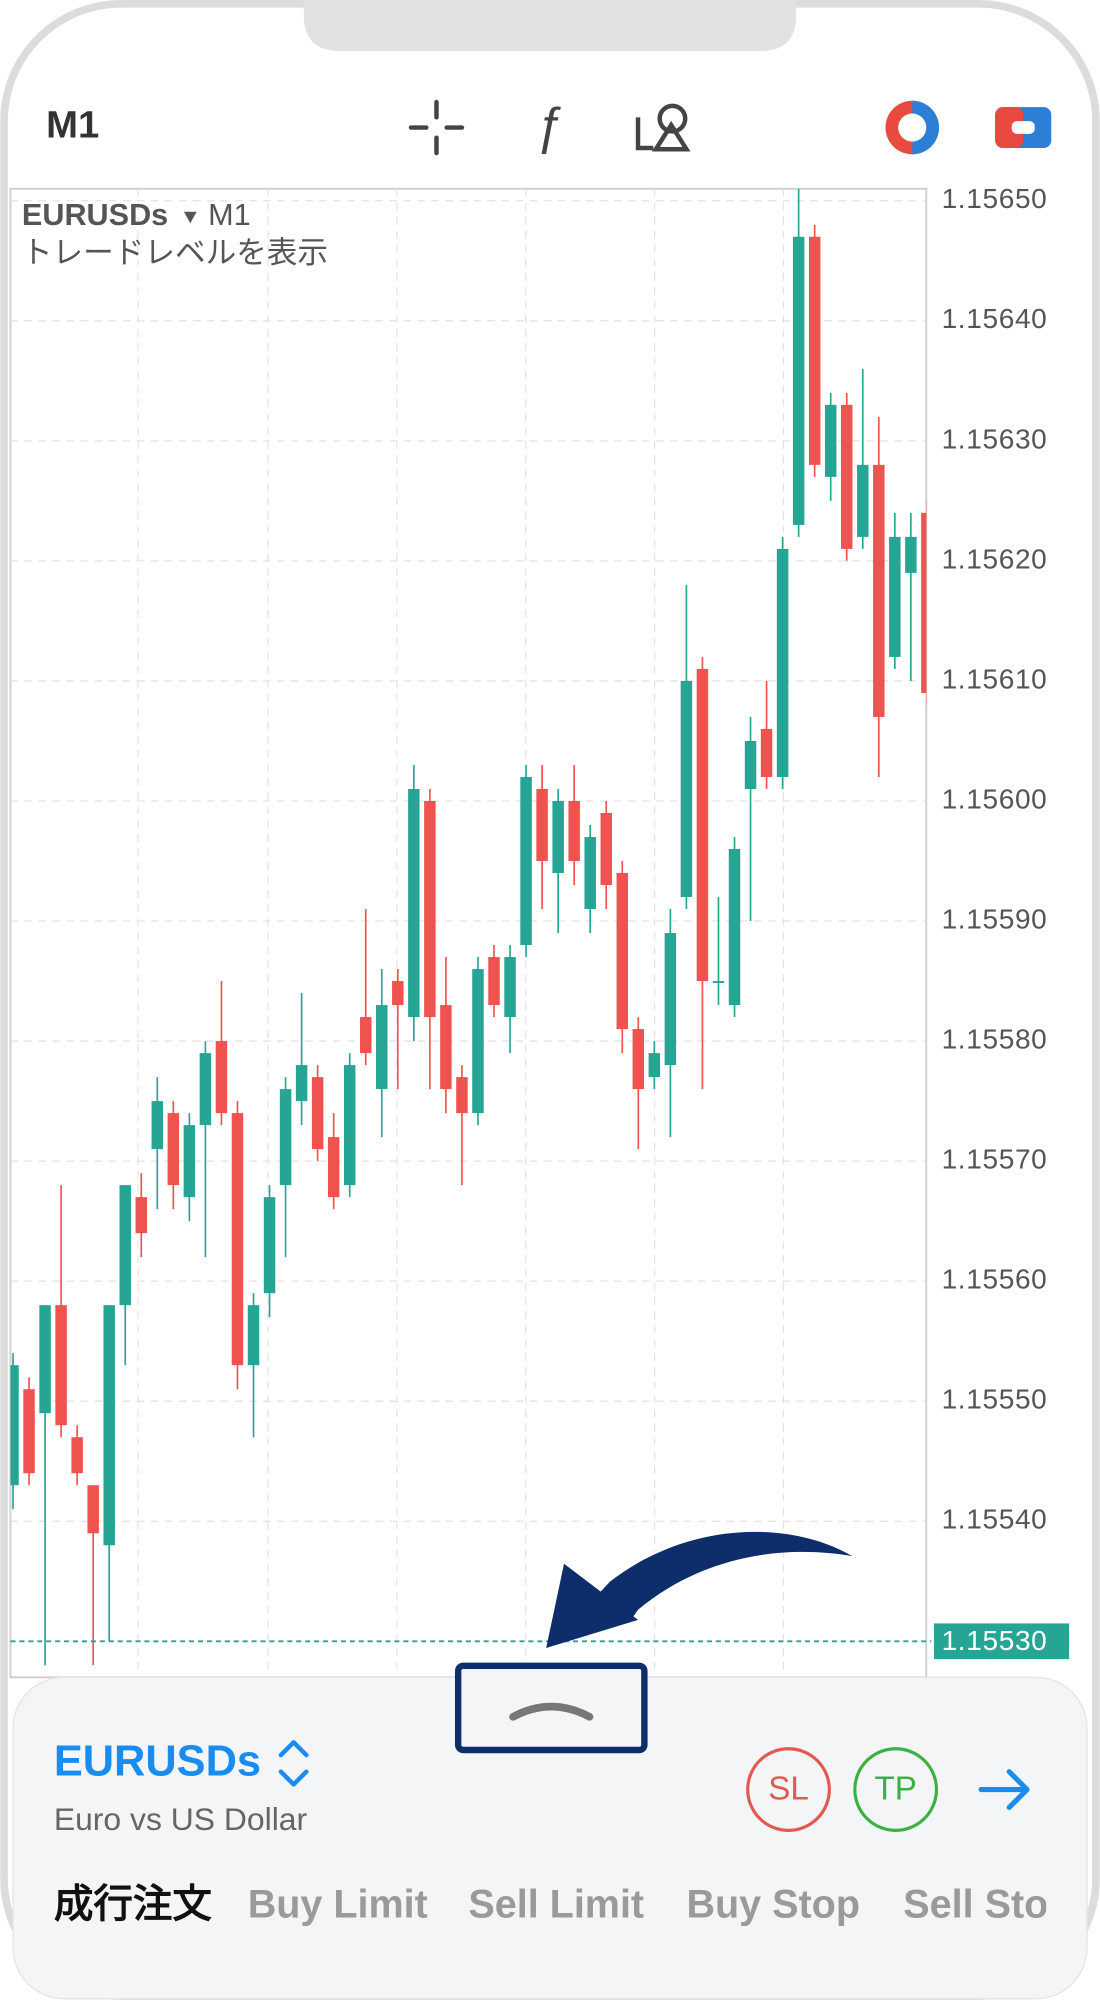  I want to click on indicator-button: ƒ, so click(549, 124).